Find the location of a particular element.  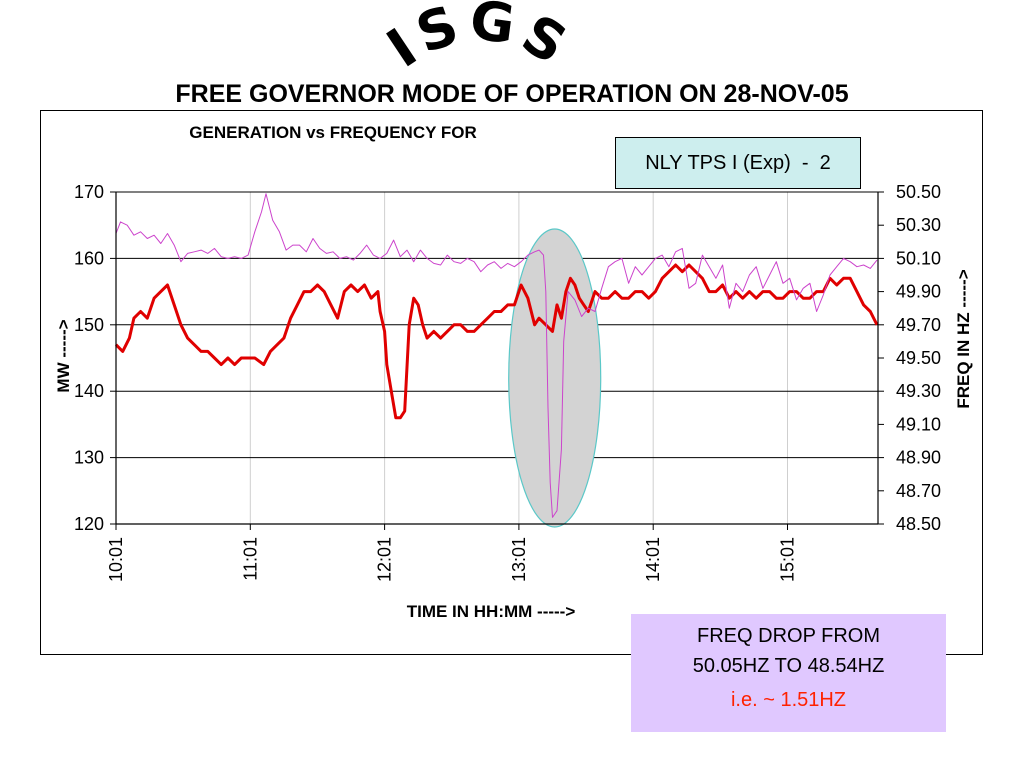

y-left-tick-label: 140 is located at coordinates (89, 391).